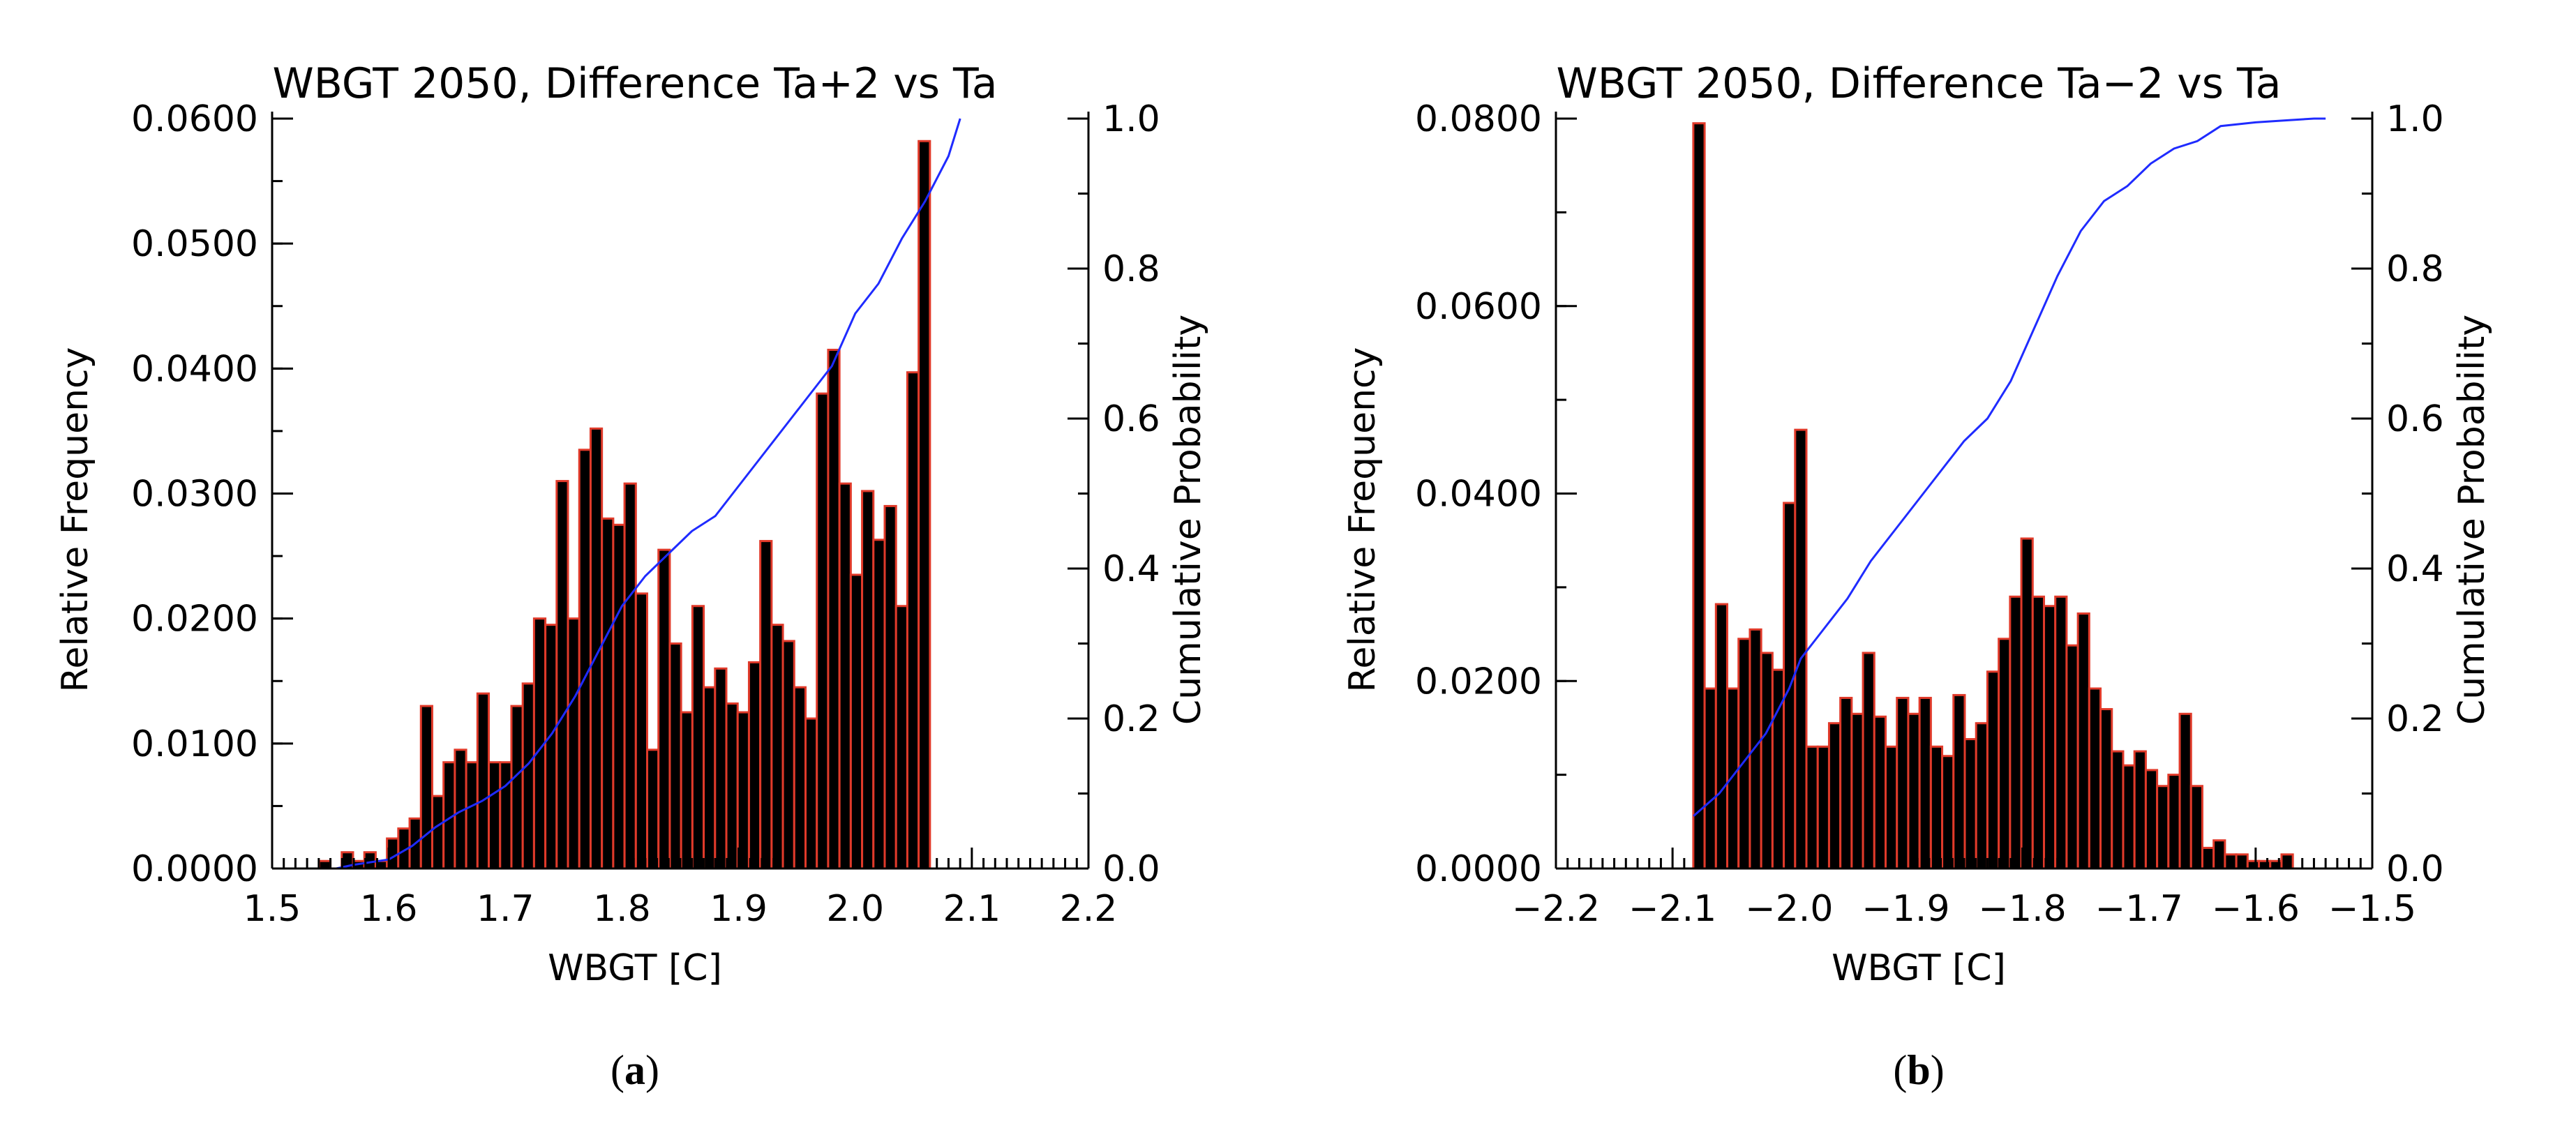 This screenshot has height=1128, width=2576. Describe the element at coordinates (634, 83) in the screenshot. I see `chart-title: WBGT 2050, Difference Ta+2 vs Ta` at that location.